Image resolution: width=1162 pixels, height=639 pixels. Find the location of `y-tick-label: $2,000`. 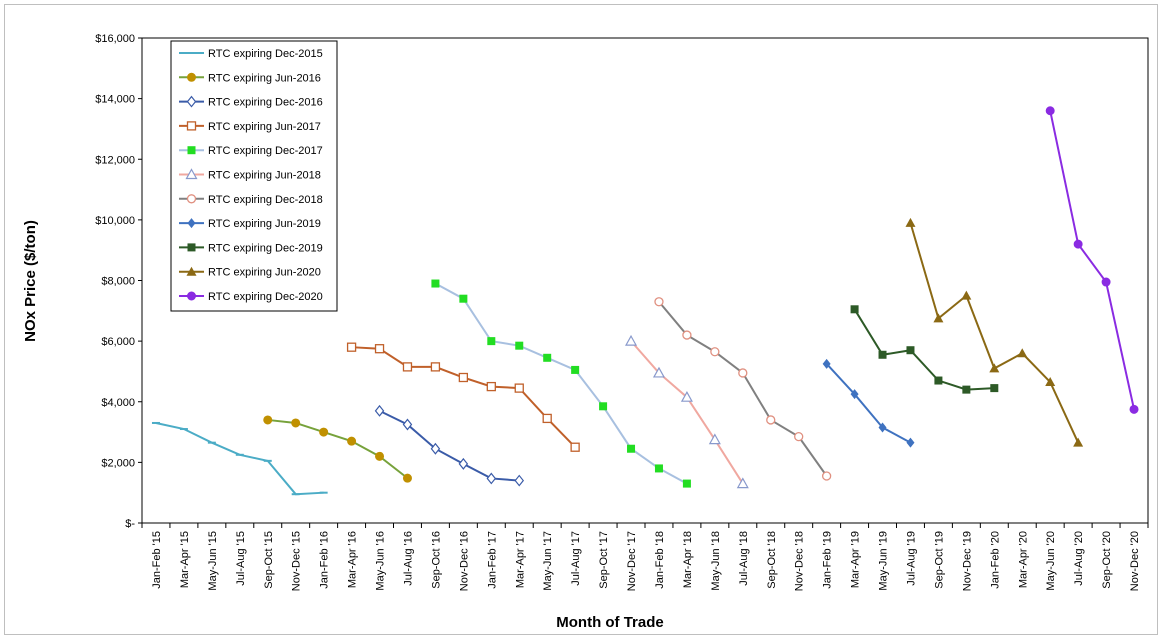

y-tick-label: $2,000 is located at coordinates (118, 463).